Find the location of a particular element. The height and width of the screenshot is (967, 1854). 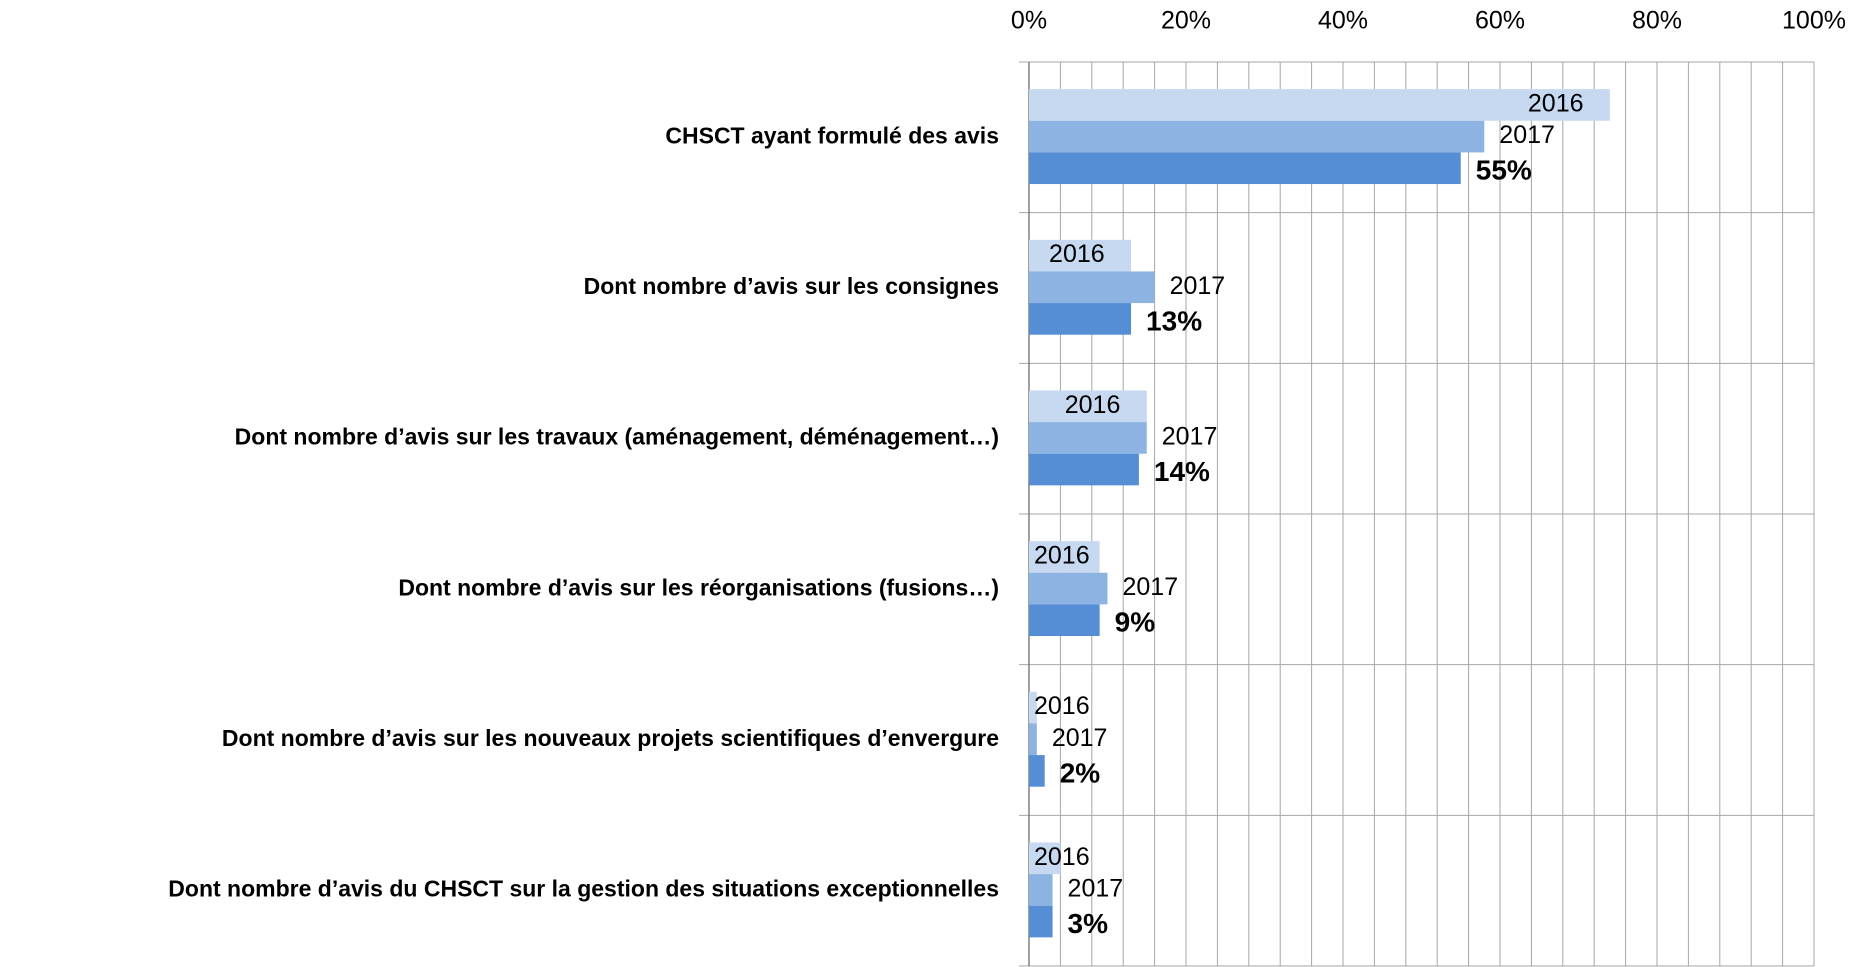

value-label: 13% is located at coordinates (1174, 320).